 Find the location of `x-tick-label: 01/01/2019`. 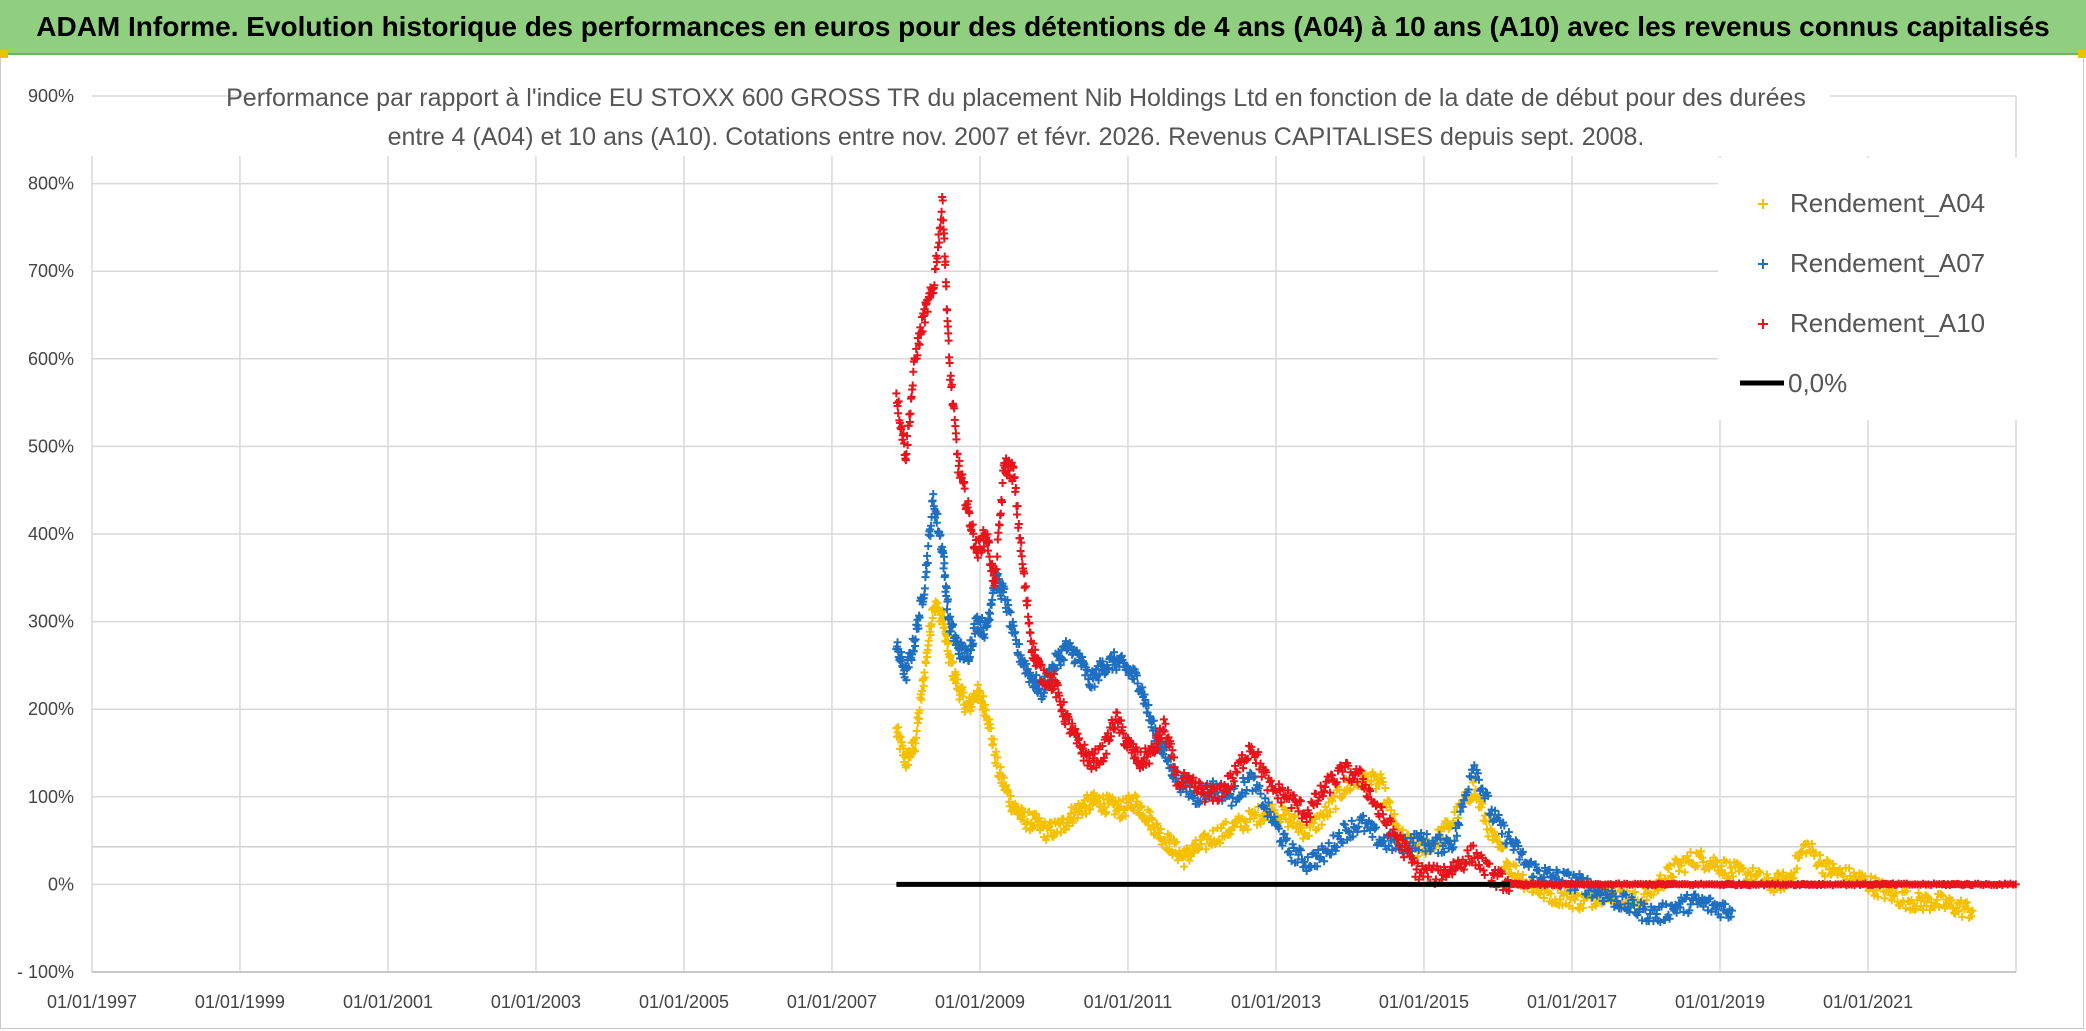

x-tick-label: 01/01/2019 is located at coordinates (1720, 1002).